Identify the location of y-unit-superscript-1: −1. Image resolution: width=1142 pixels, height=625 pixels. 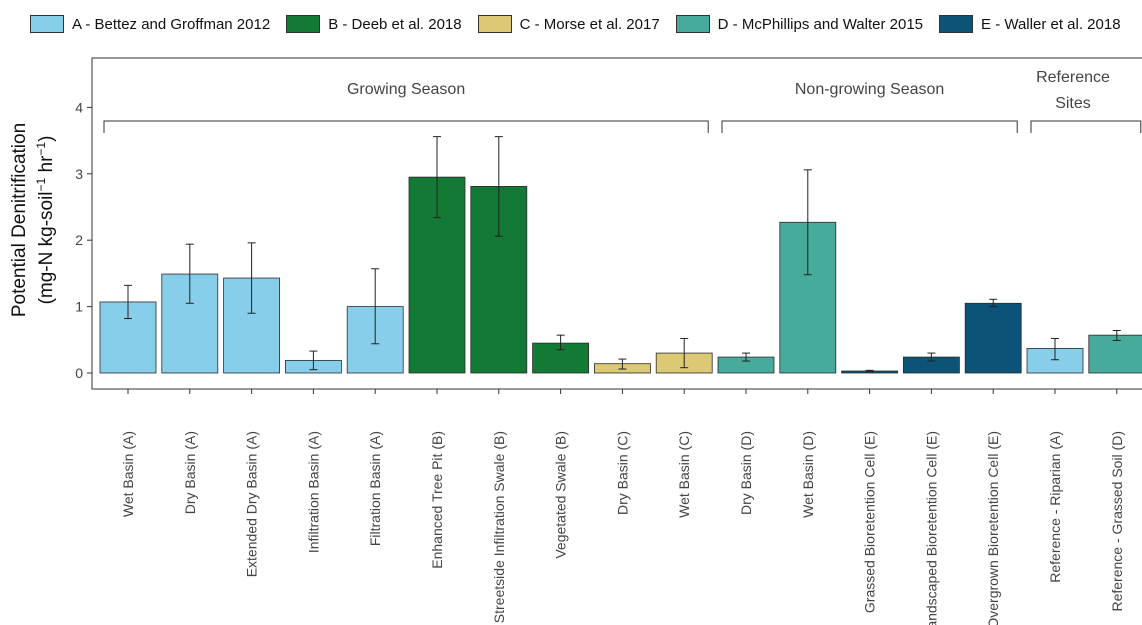
(41, 184).